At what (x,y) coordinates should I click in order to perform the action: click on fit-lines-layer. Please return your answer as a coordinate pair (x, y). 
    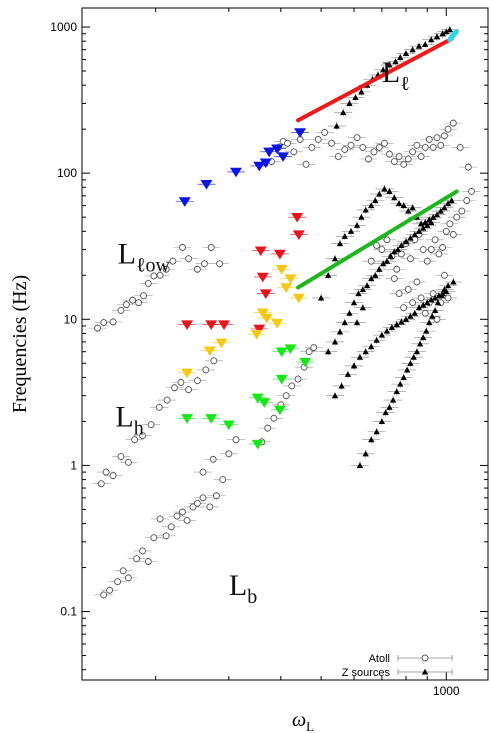
    Looking at the image, I should click on (377, 159).